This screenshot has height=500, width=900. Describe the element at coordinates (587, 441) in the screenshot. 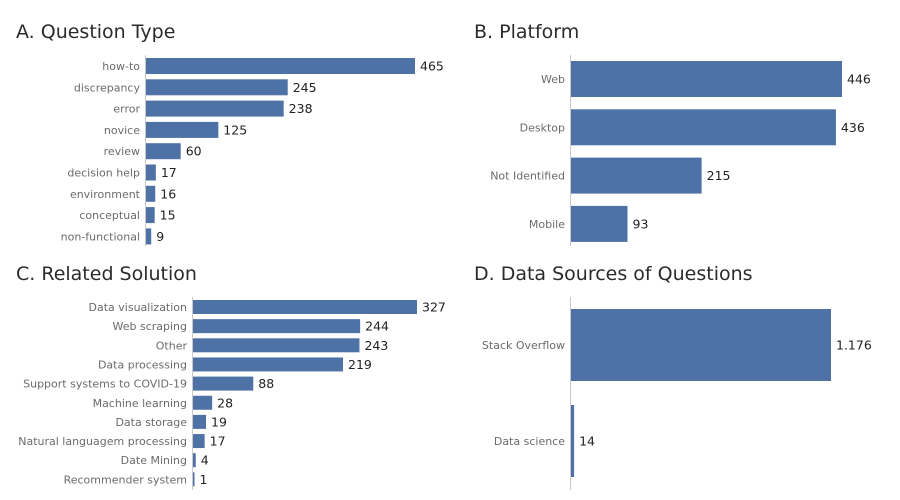

I see `value-label-data-science: 14` at that location.